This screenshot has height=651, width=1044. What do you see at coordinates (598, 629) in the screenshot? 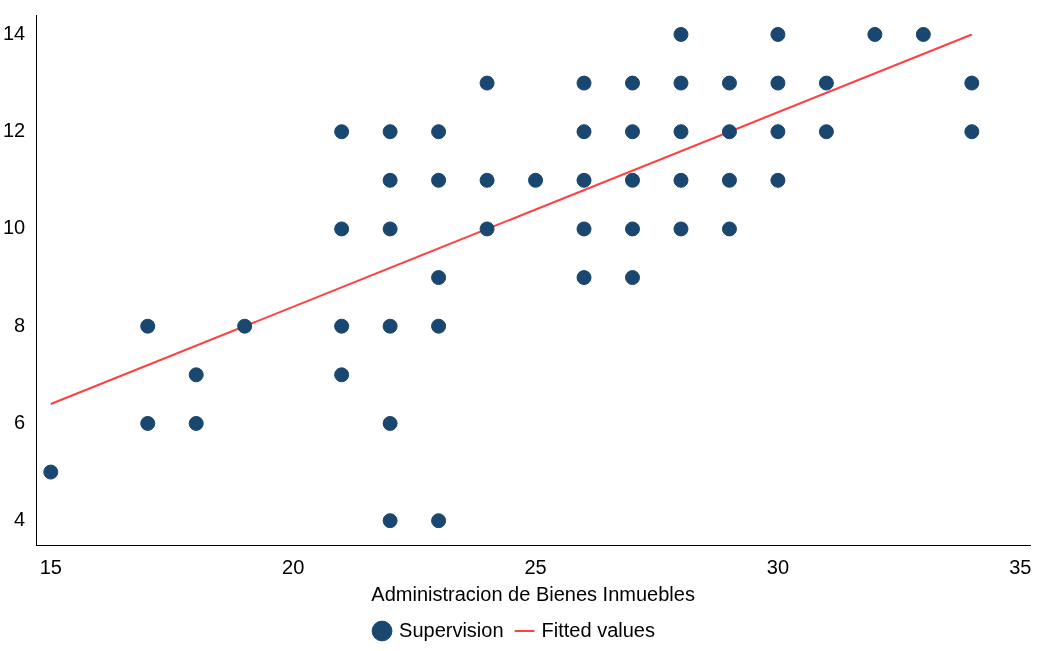
I see `legend-label: Fitted values` at bounding box center [598, 629].